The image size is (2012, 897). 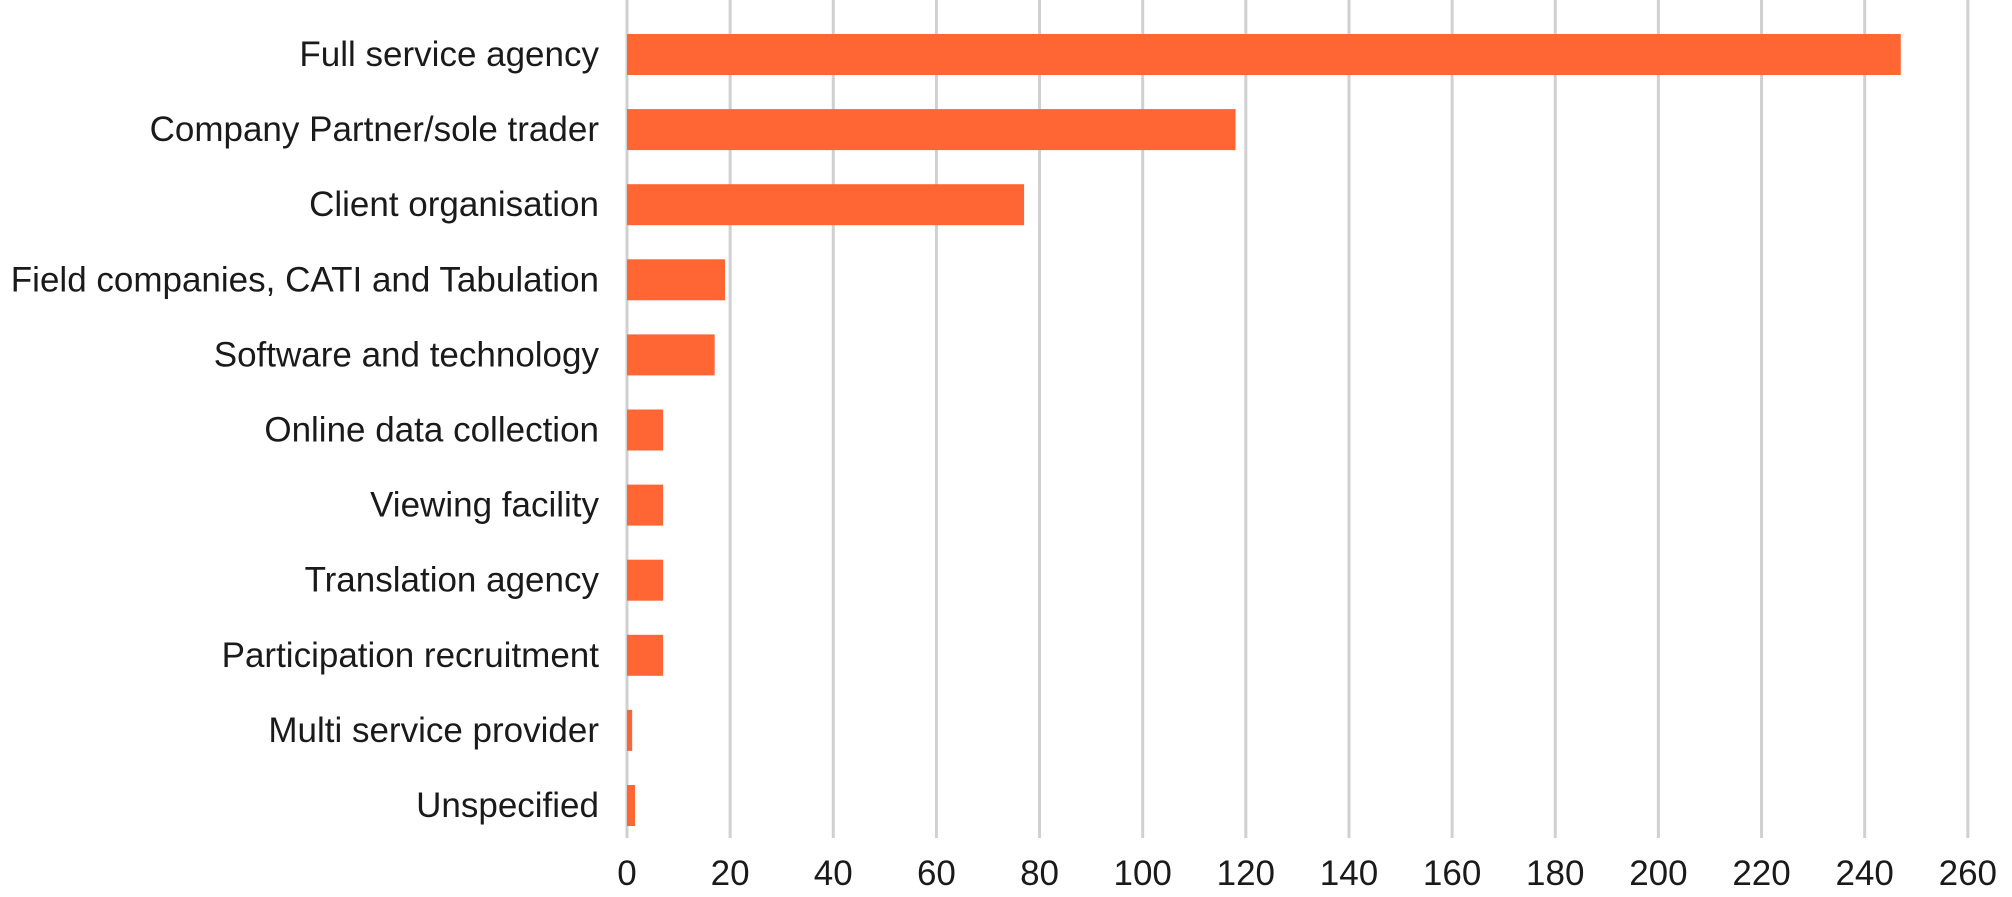 I want to click on x-tick-label: 240, so click(x=1864, y=873).